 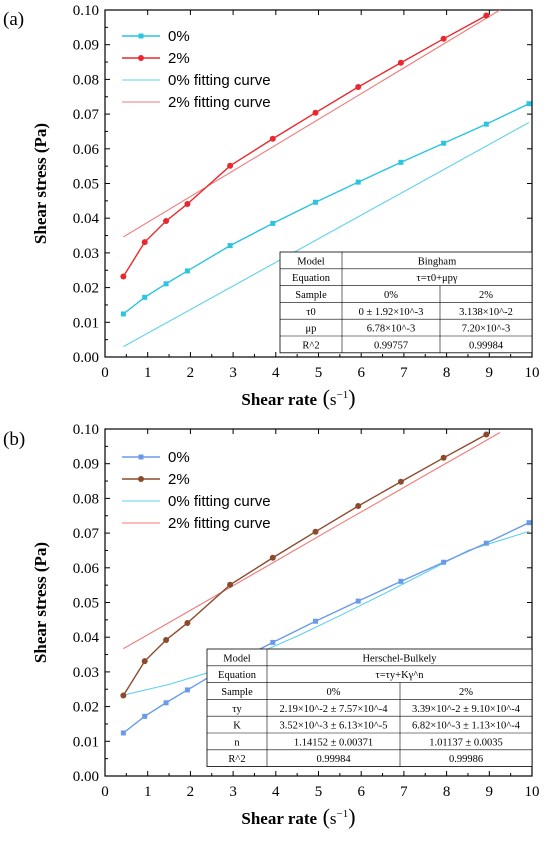 I want to click on table-cell: 3.39×10^-2 ± 9.10×10^-4, so click(x=466, y=709).